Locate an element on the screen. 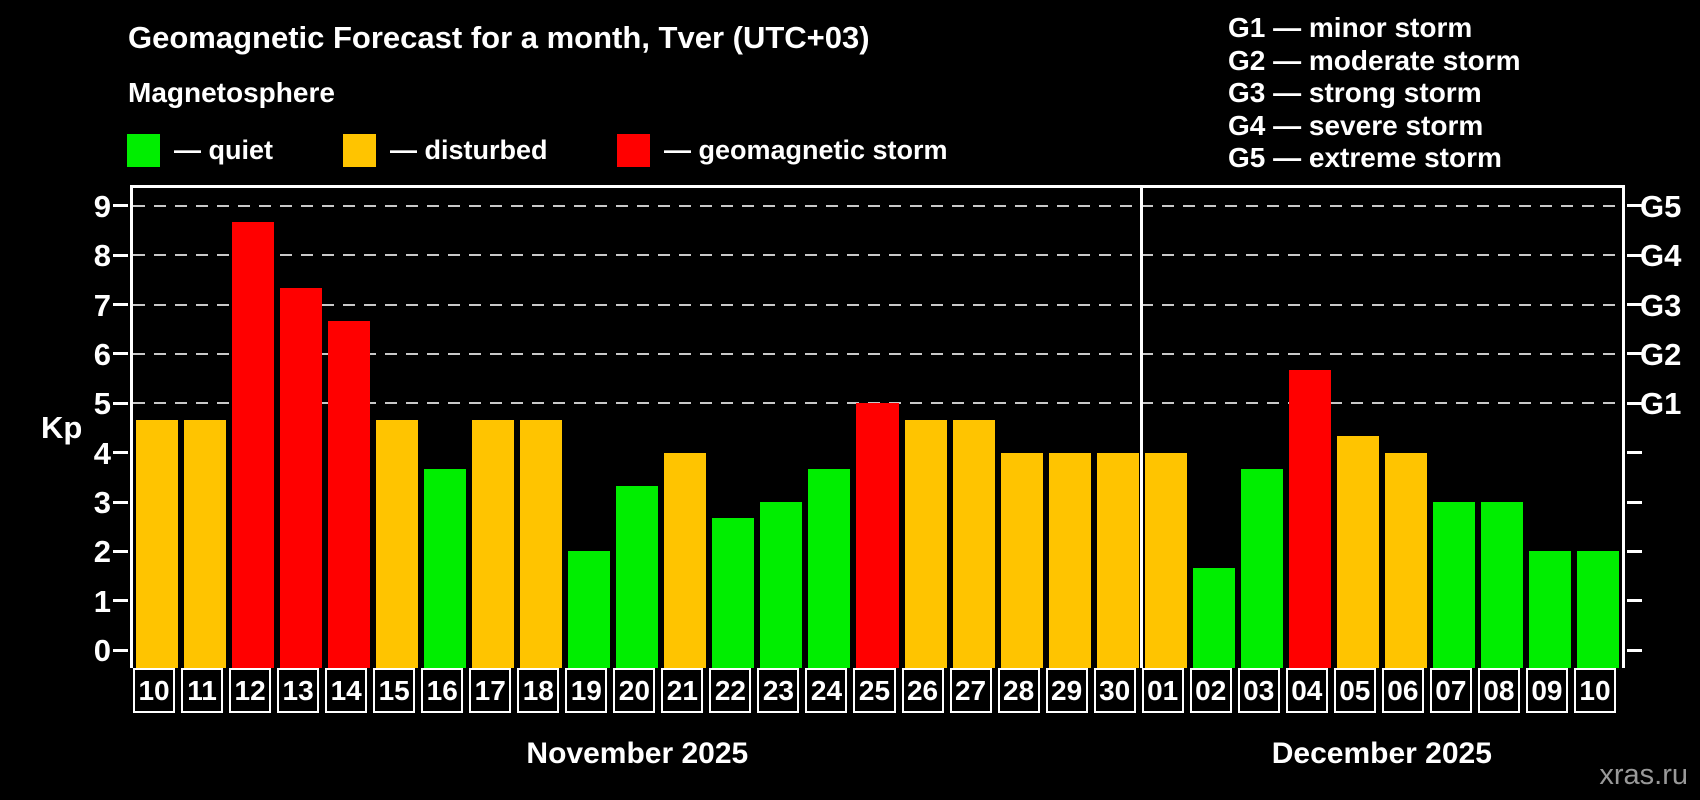 The height and width of the screenshot is (800, 1700). legend-item-storm: — geomagnetic storm is located at coordinates (782, 150).